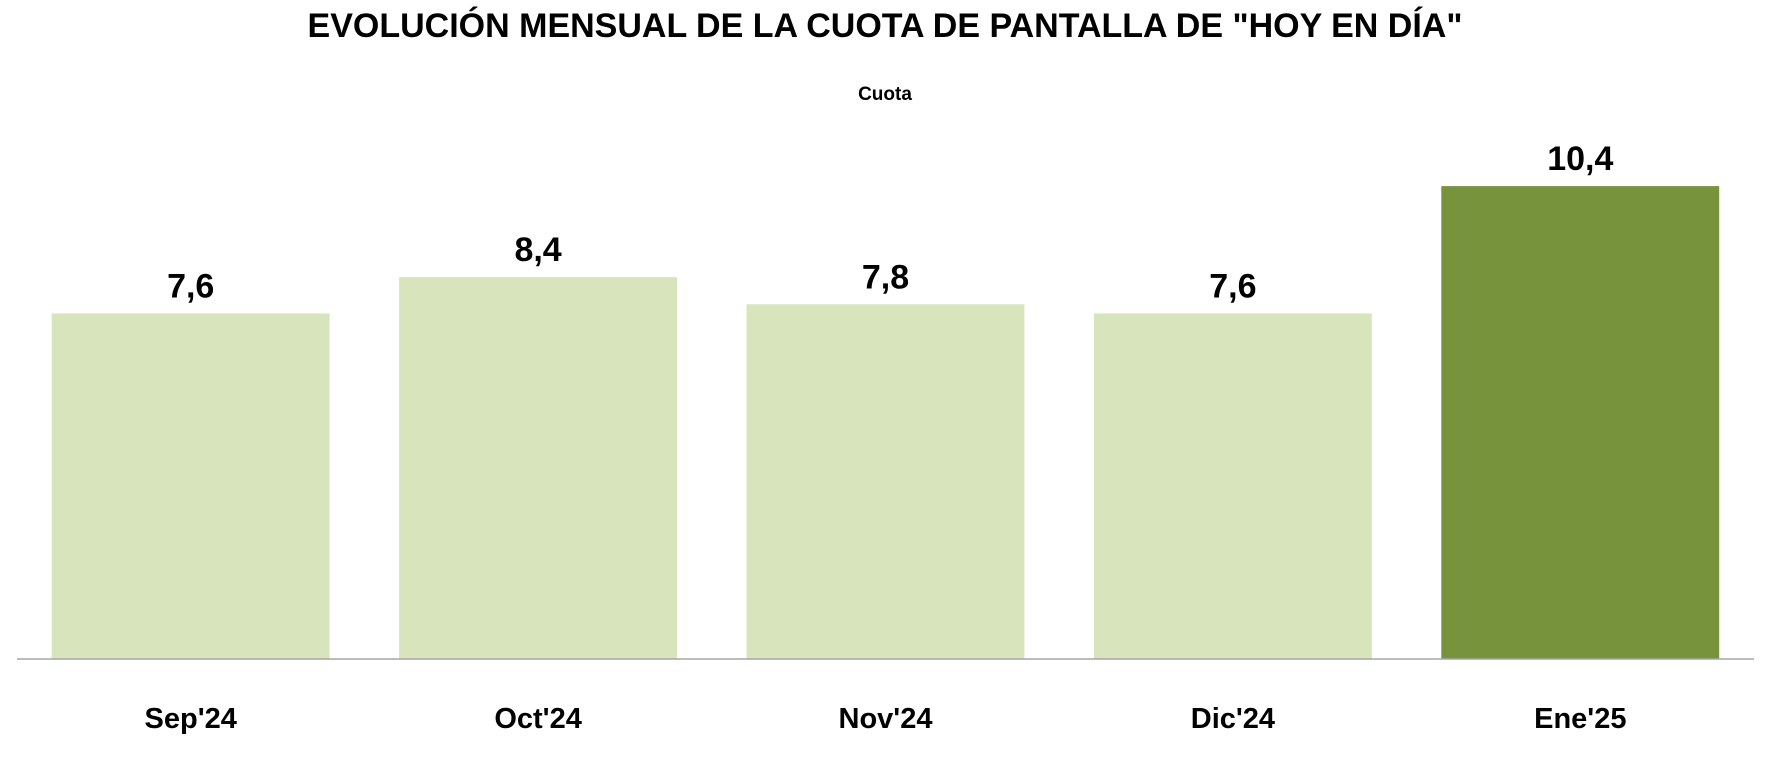 The image size is (1771, 760). Describe the element at coordinates (537, 250) in the screenshot. I see `data-label-2: 8,4` at that location.